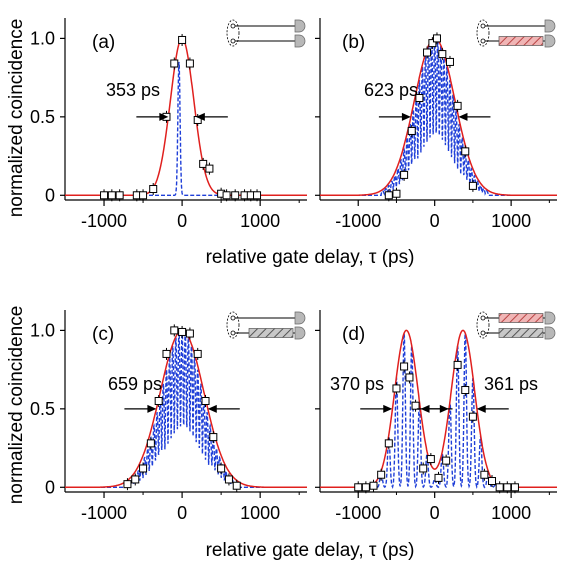 This screenshot has width=583, height=576. Describe the element at coordinates (391, 90) in the screenshot. I see `fwhm-label: 623 ps` at that location.